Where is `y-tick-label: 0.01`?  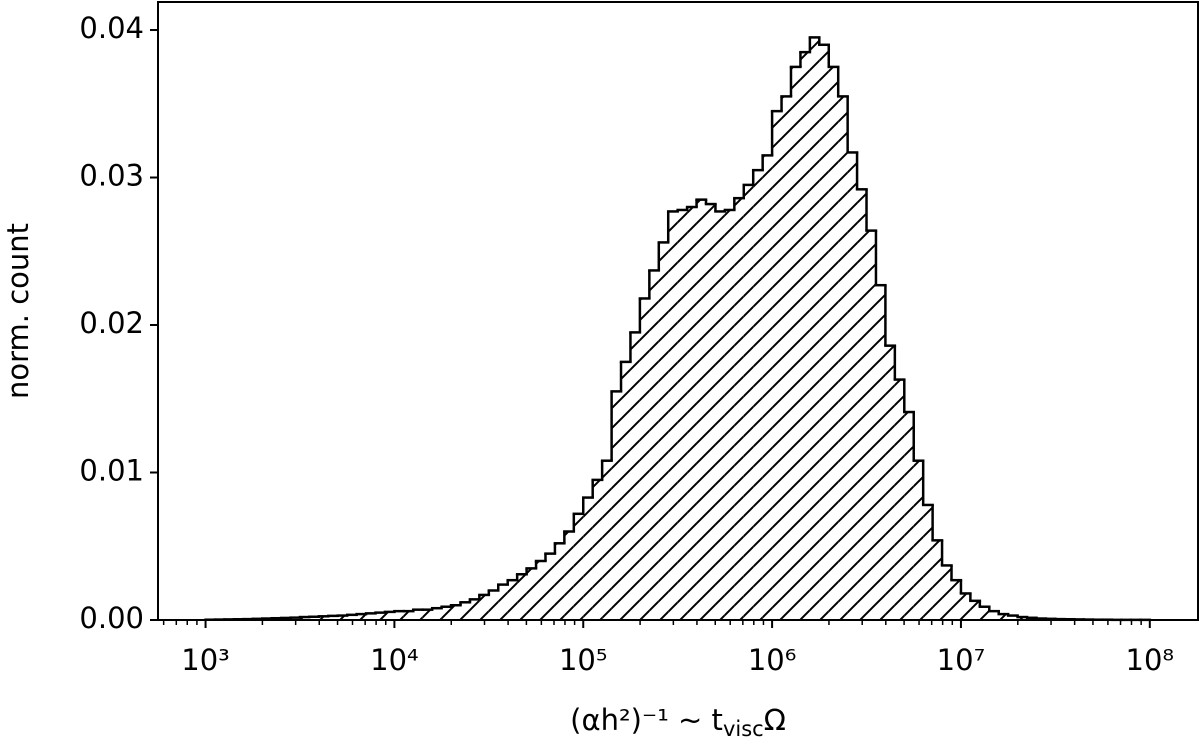 y-tick-label: 0.01 is located at coordinates (111, 471).